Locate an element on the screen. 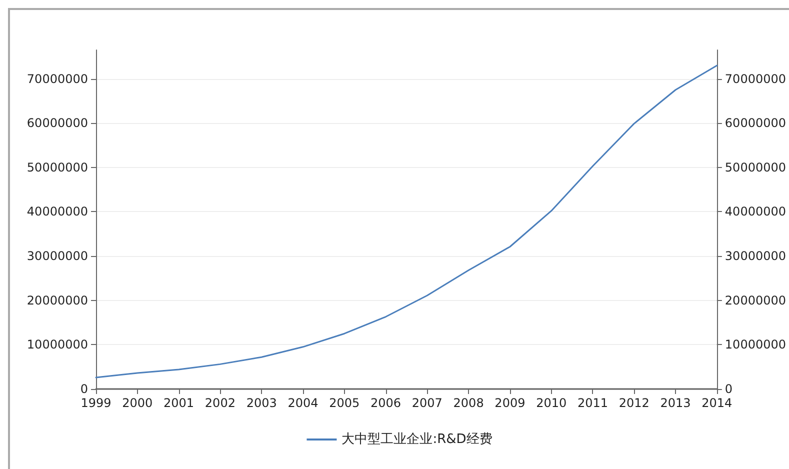 This screenshot has width=789, height=469. y2-tick-label: 50000000 is located at coordinates (755, 167).